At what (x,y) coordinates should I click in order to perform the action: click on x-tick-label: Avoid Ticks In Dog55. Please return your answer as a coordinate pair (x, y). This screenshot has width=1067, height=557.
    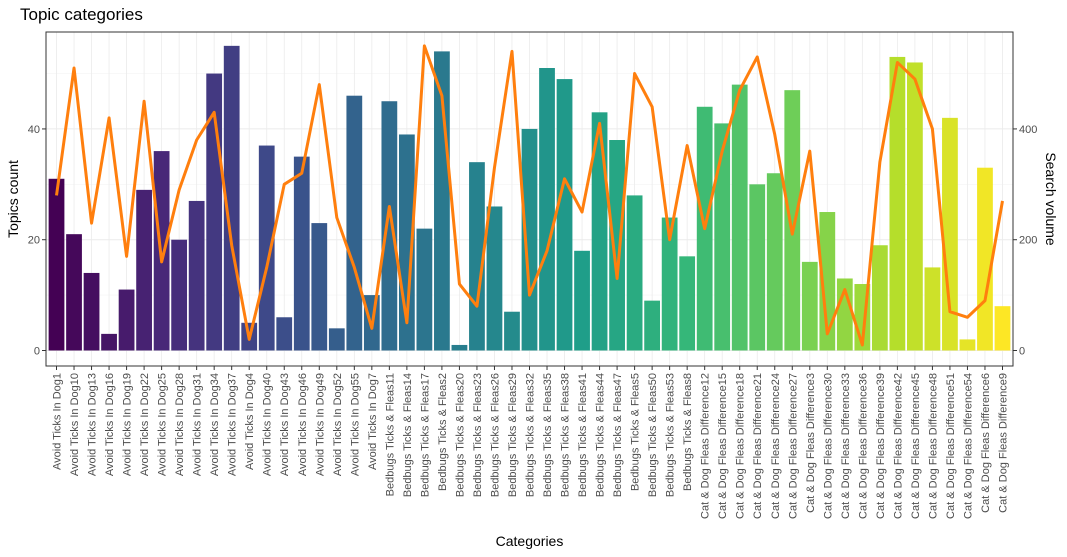
    Looking at the image, I should click on (355, 424).